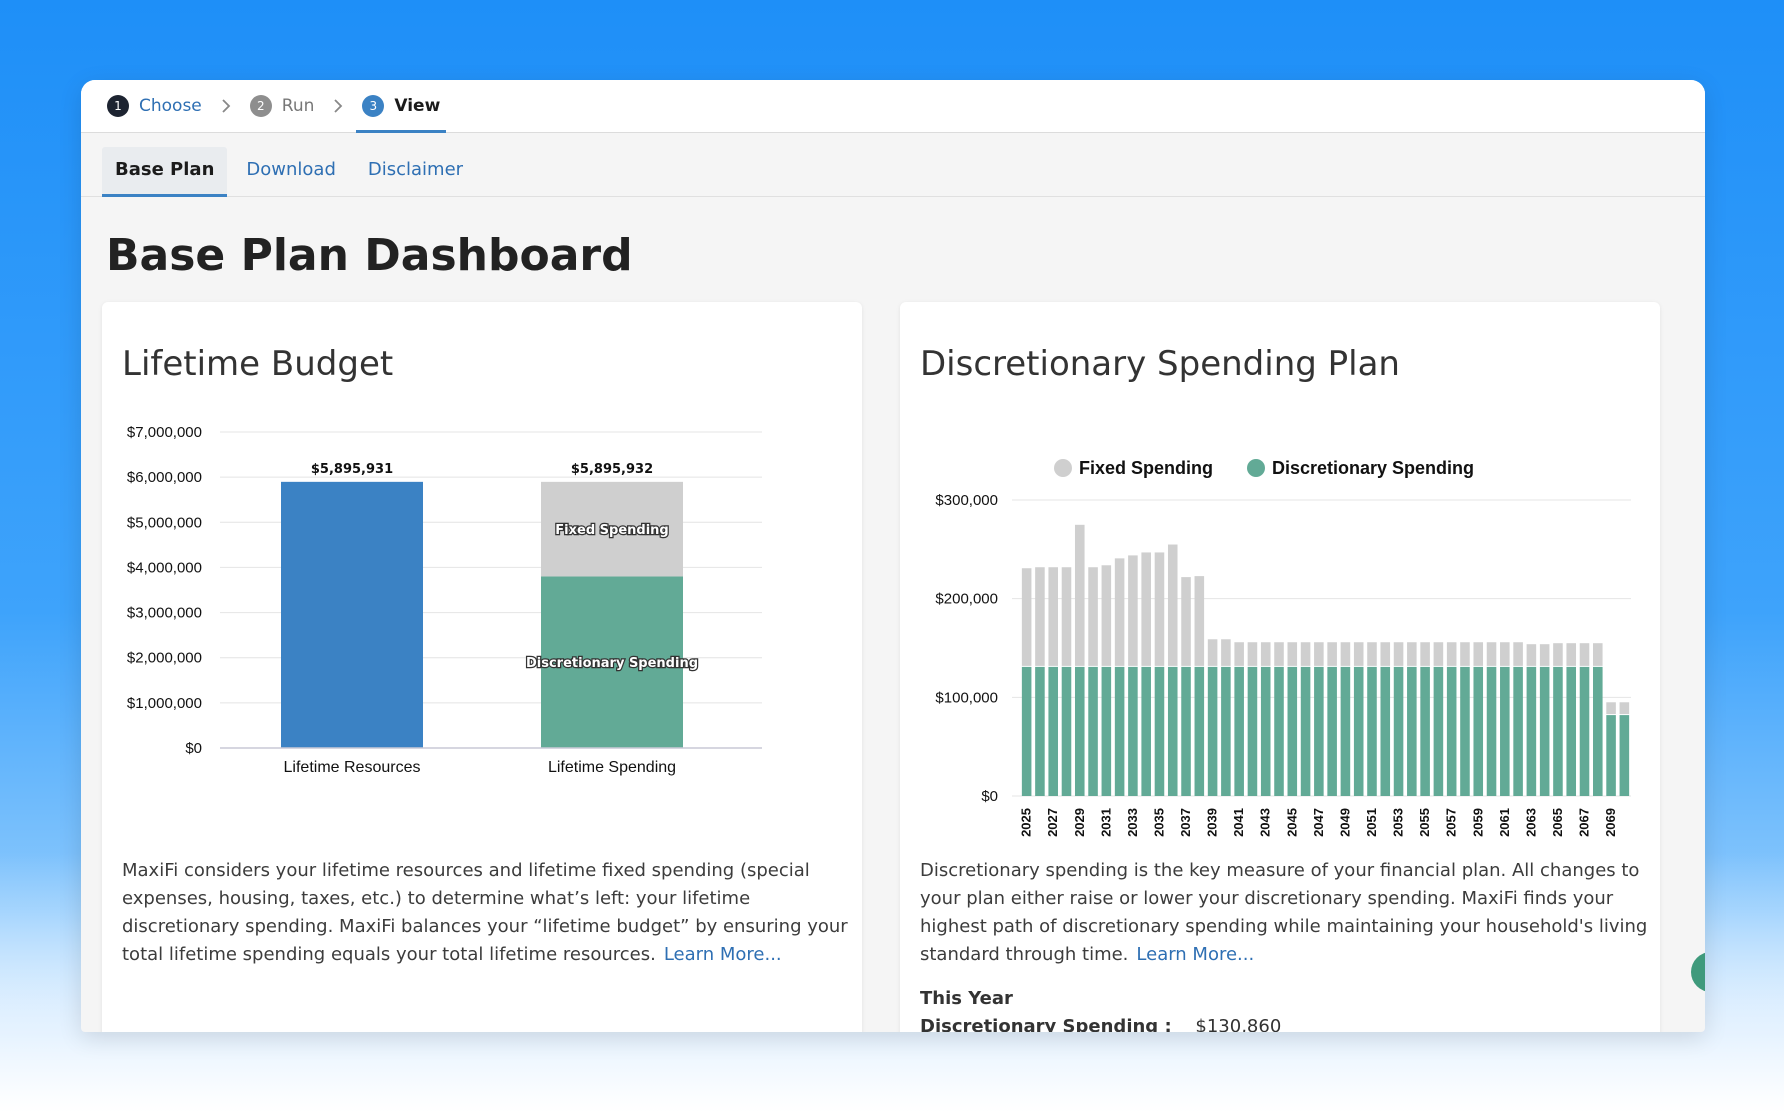 This screenshot has width=1784, height=1113. What do you see at coordinates (401, 106) in the screenshot?
I see `step-view: 3 View` at bounding box center [401, 106].